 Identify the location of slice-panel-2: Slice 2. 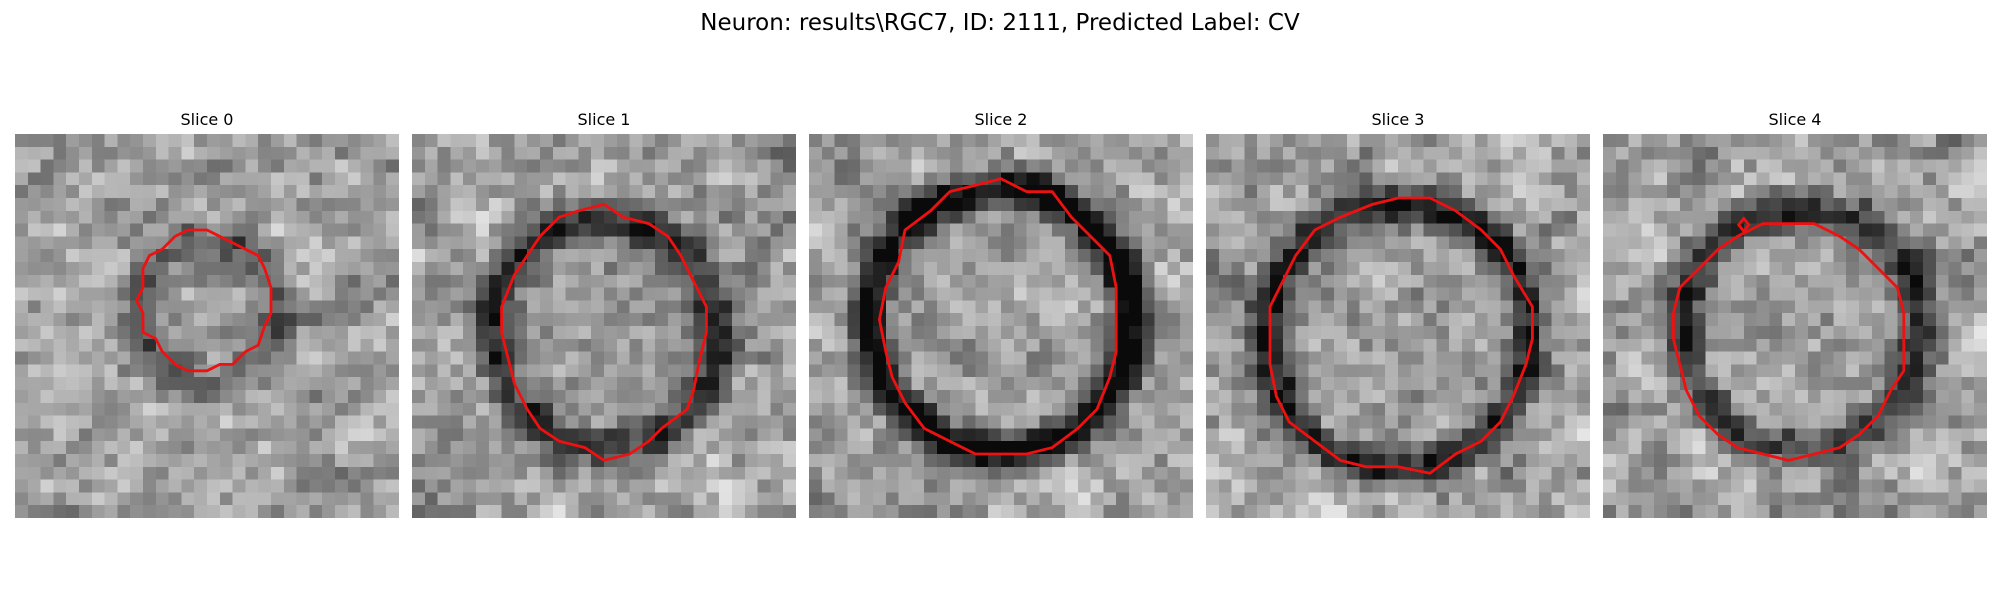
(1001, 314).